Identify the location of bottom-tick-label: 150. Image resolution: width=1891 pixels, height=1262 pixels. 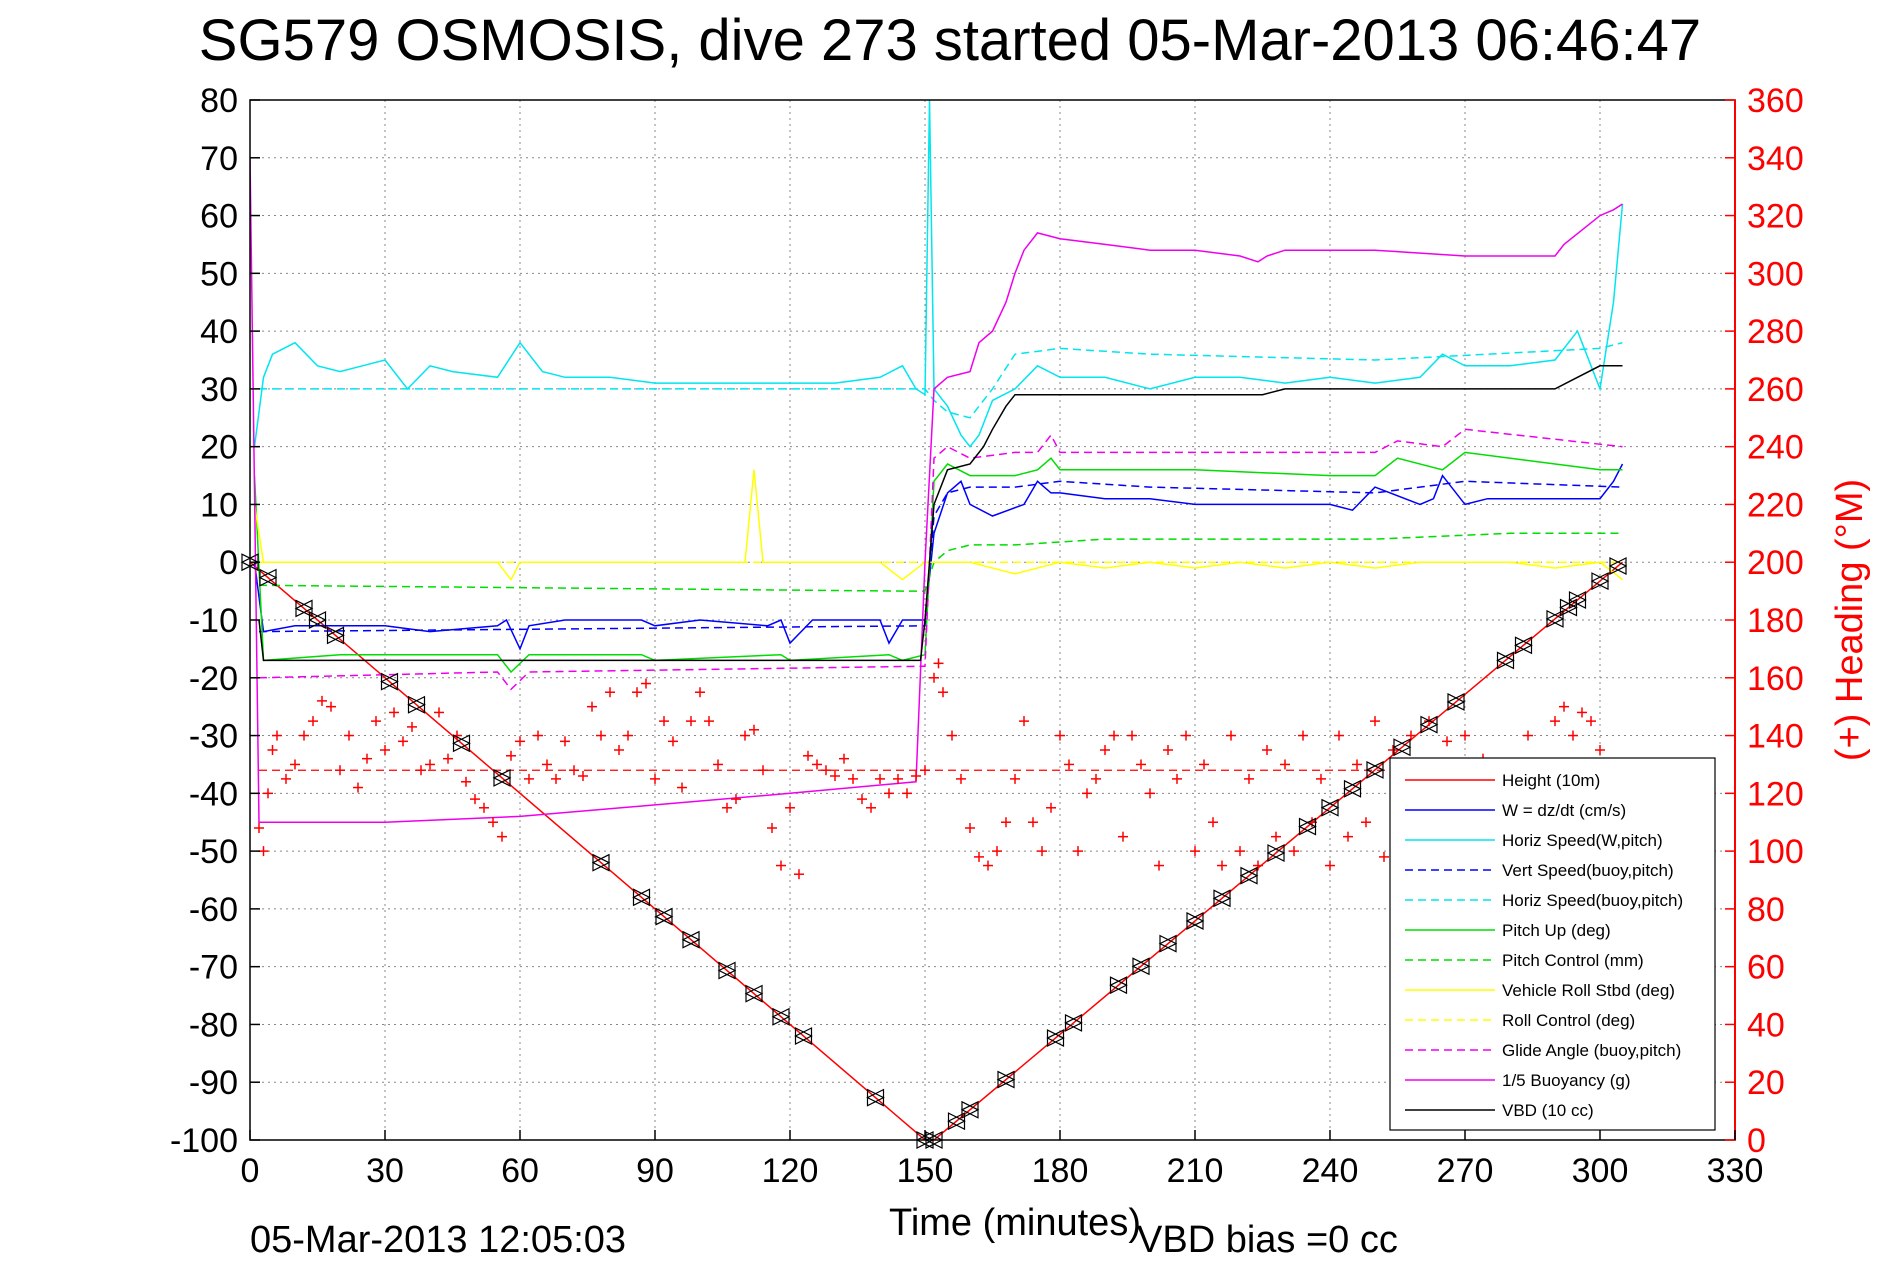
(925, 1171).